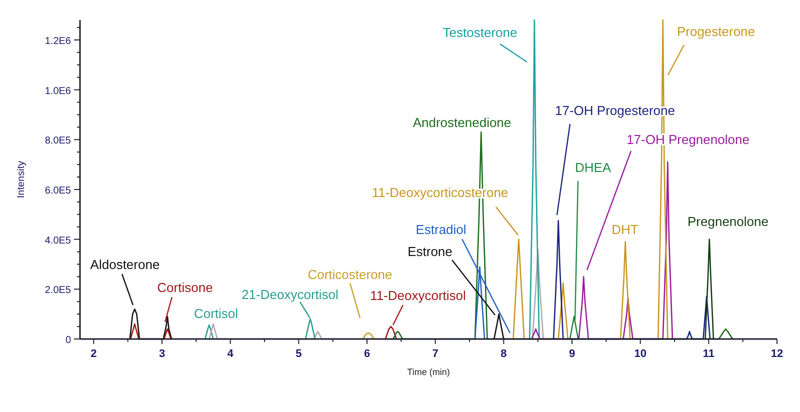 The width and height of the screenshot is (800, 412). What do you see at coordinates (21, 179) in the screenshot?
I see `y-axis-title: Intensity` at bounding box center [21, 179].